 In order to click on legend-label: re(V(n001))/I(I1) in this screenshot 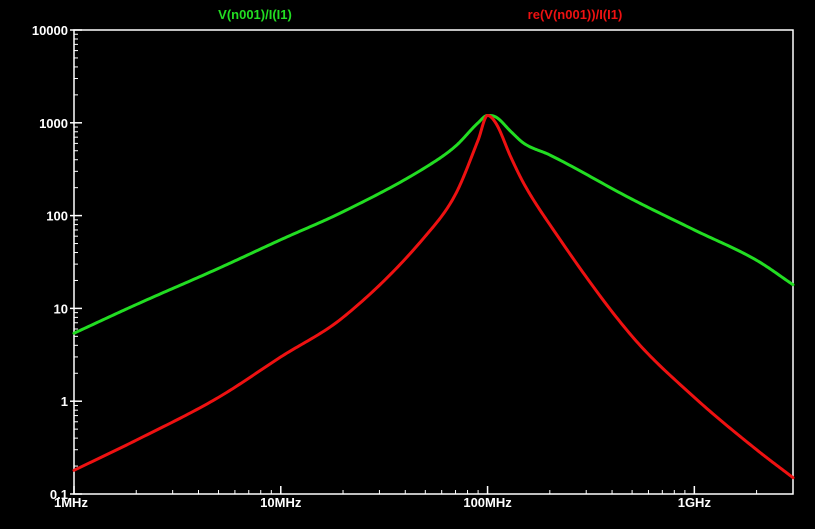, I will do `click(575, 14)`.